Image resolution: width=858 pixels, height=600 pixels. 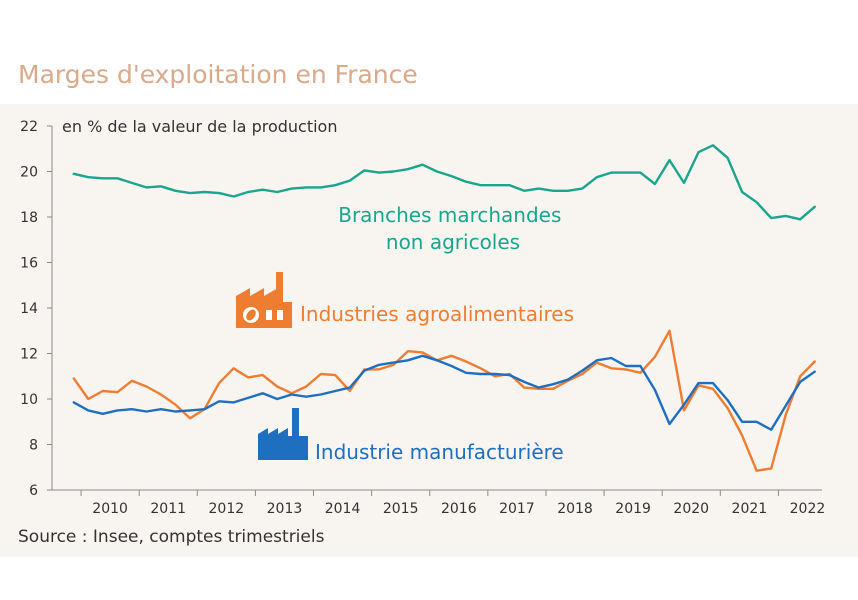 I want to click on y-axis-unit-label: en % de la valeur de la production, so click(x=199, y=126).